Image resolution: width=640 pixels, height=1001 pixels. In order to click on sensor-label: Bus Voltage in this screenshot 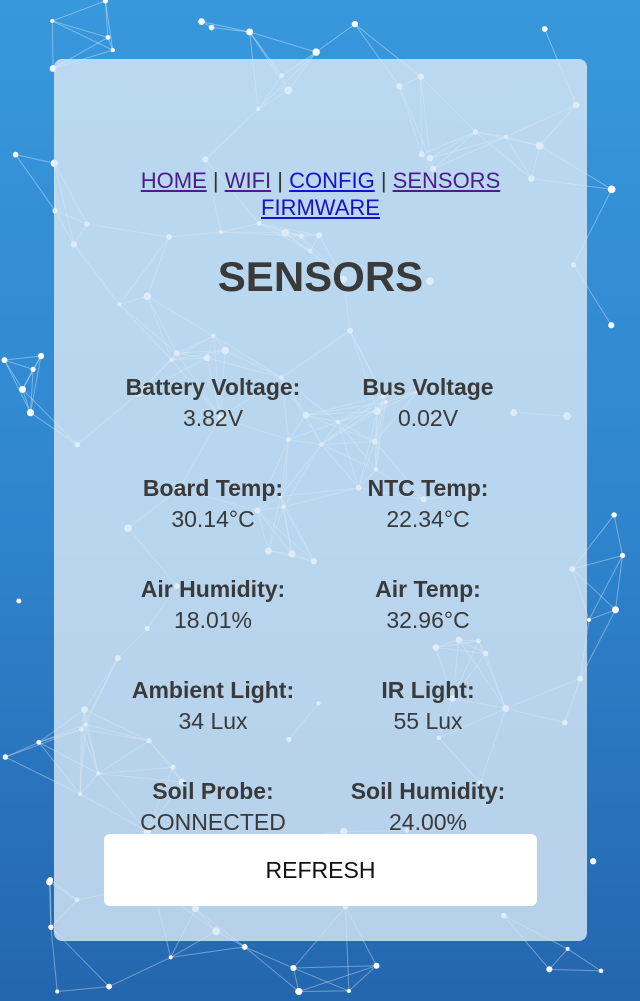, I will do `click(428, 387)`.